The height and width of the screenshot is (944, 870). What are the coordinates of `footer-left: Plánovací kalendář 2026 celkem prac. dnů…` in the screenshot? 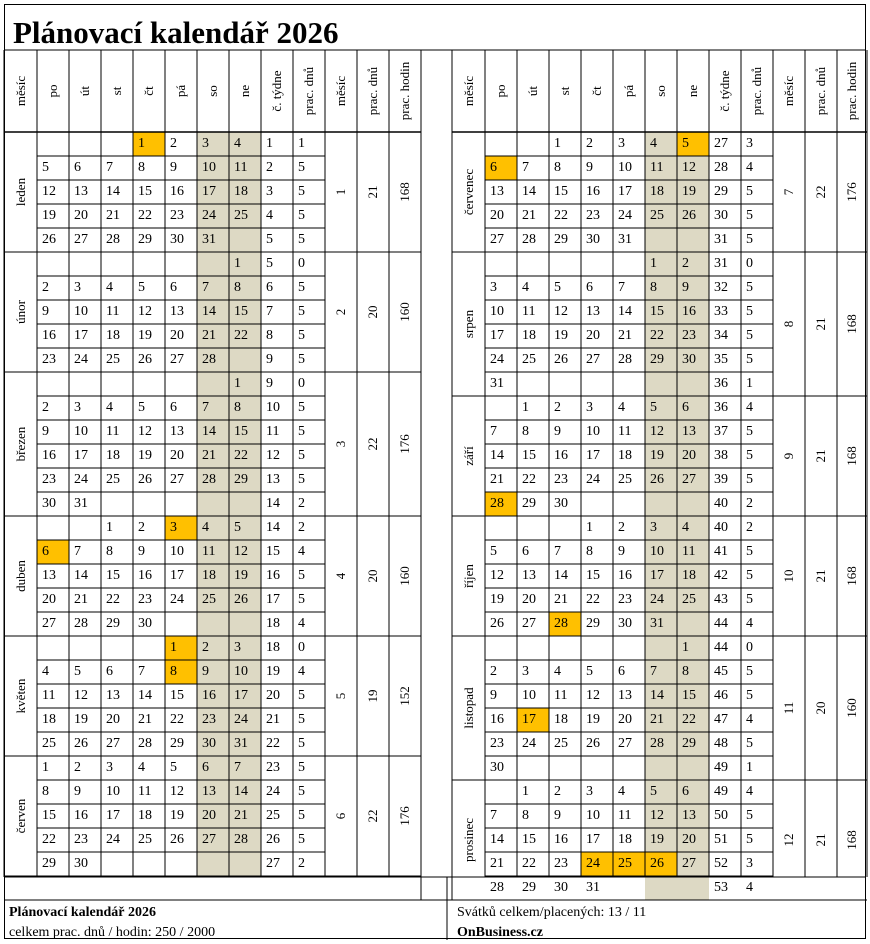 It's located at (112, 923).